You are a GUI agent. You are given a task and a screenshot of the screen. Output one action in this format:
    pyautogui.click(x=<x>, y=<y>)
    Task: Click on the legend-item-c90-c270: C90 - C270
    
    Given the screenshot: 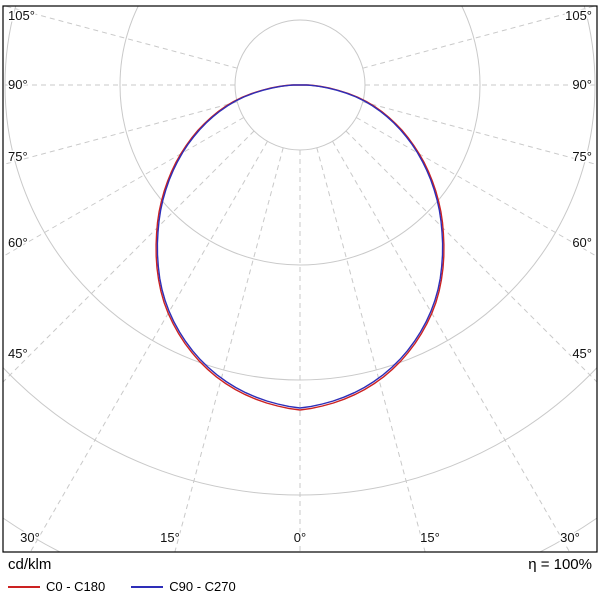 What is the action you would take?
    pyautogui.click(x=183, y=586)
    